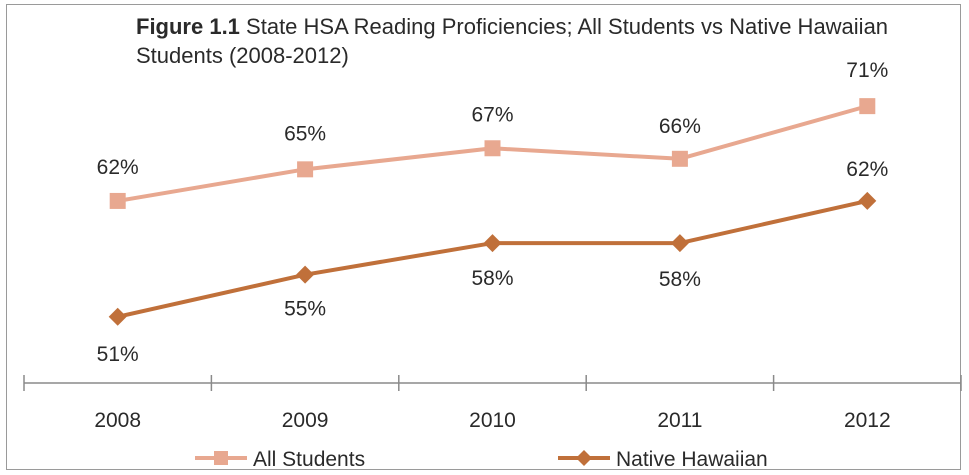 This screenshot has height=475, width=969. Describe the element at coordinates (309, 459) in the screenshot. I see `legend-label: All Students` at that location.